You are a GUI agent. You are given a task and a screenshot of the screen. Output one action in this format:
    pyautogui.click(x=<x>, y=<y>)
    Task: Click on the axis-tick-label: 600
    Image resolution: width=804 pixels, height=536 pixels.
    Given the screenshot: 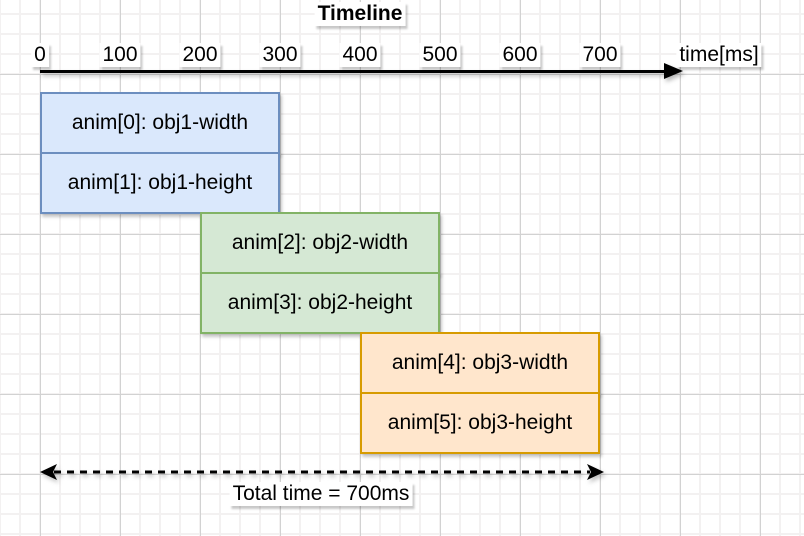 What is the action you would take?
    pyautogui.click(x=520, y=55)
    